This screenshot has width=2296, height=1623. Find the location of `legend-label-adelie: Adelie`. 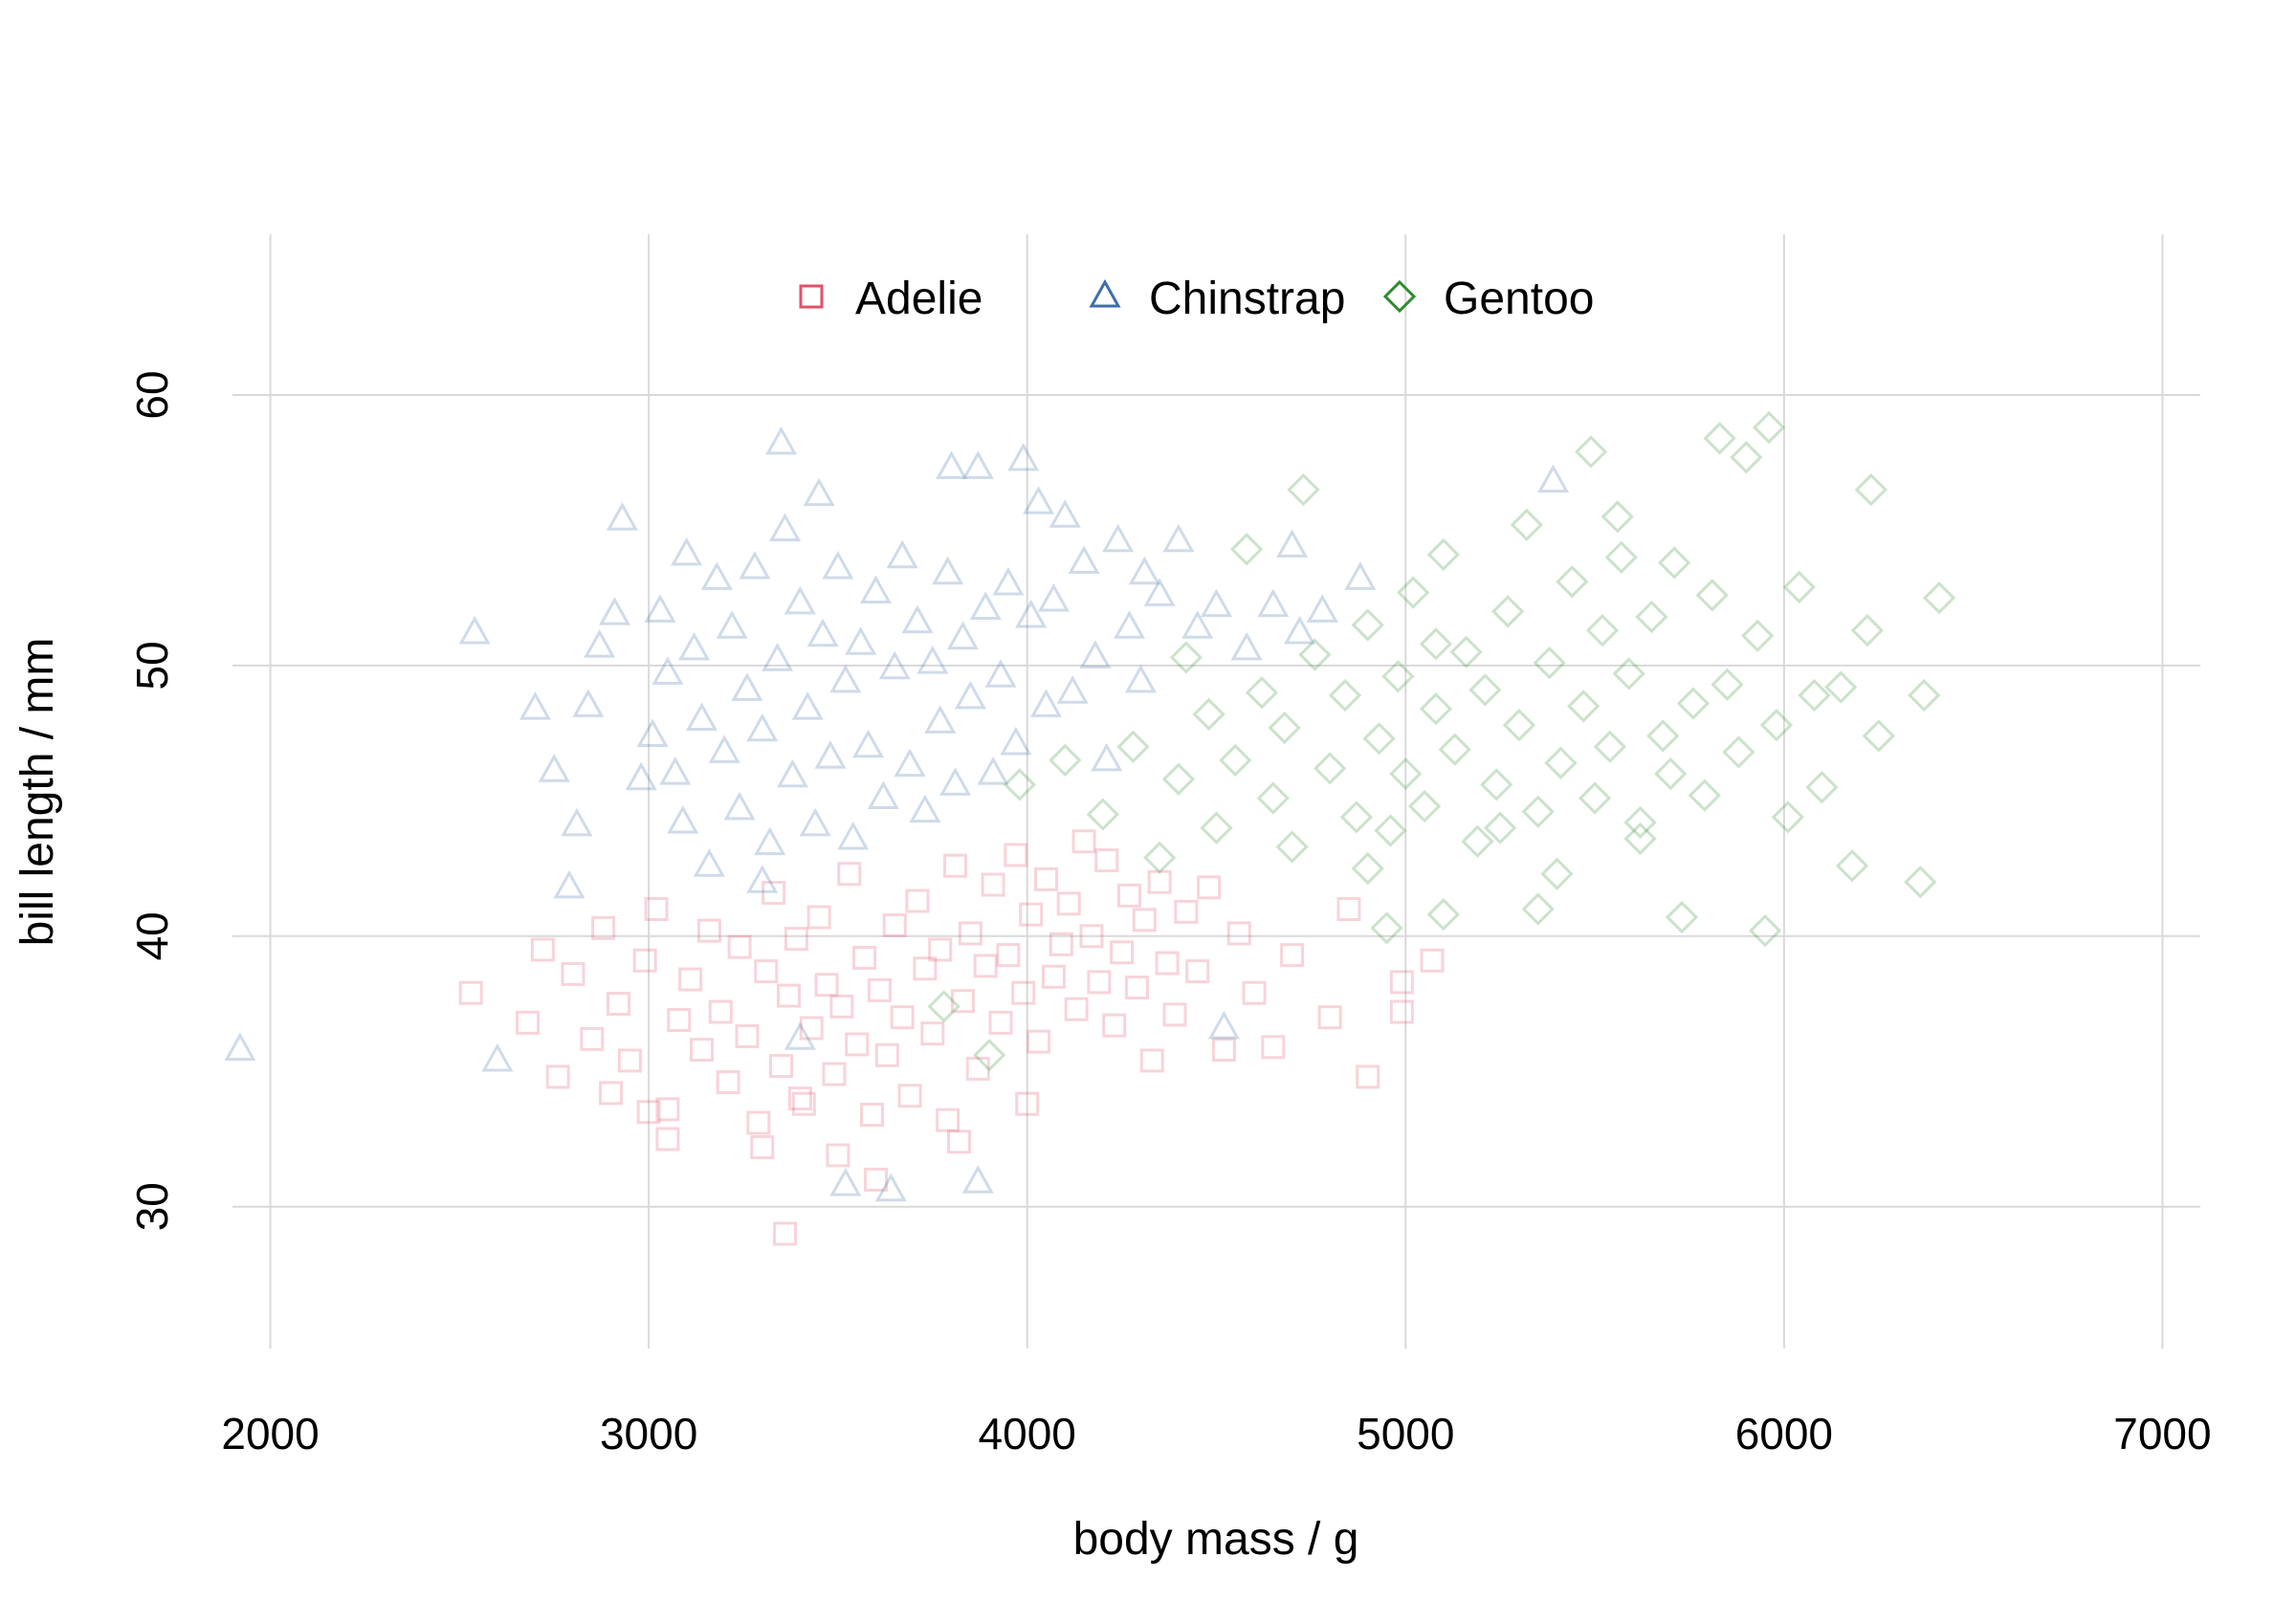

legend-label-adelie: Adelie is located at coordinates (918, 299).